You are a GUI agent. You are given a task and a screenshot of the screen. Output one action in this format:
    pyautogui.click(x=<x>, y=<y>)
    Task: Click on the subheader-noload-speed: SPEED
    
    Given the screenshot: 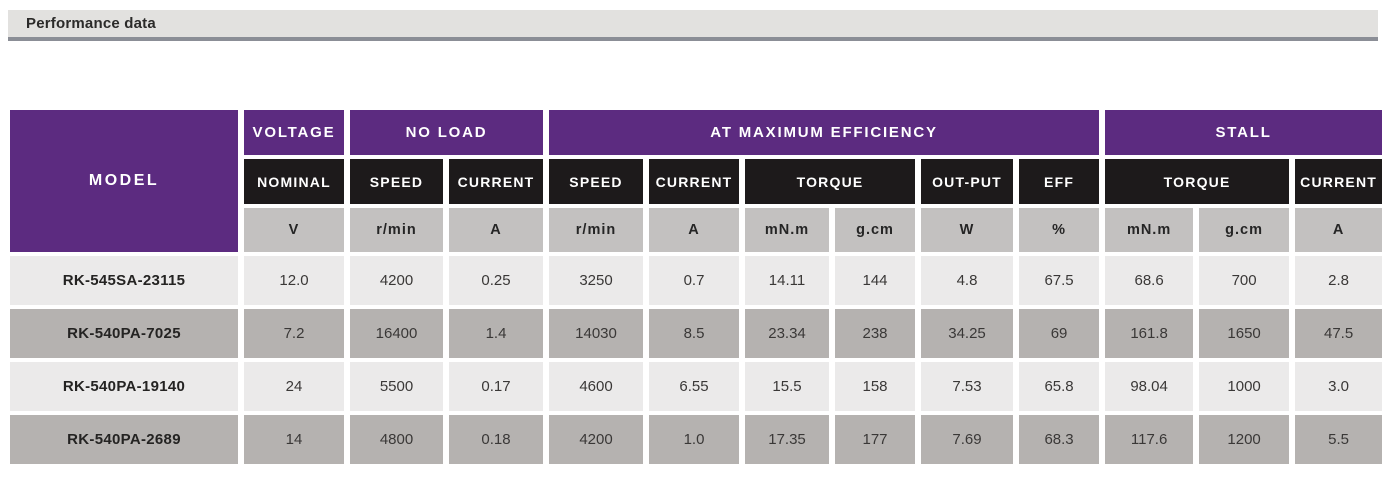 What is the action you would take?
    pyautogui.click(x=396, y=181)
    